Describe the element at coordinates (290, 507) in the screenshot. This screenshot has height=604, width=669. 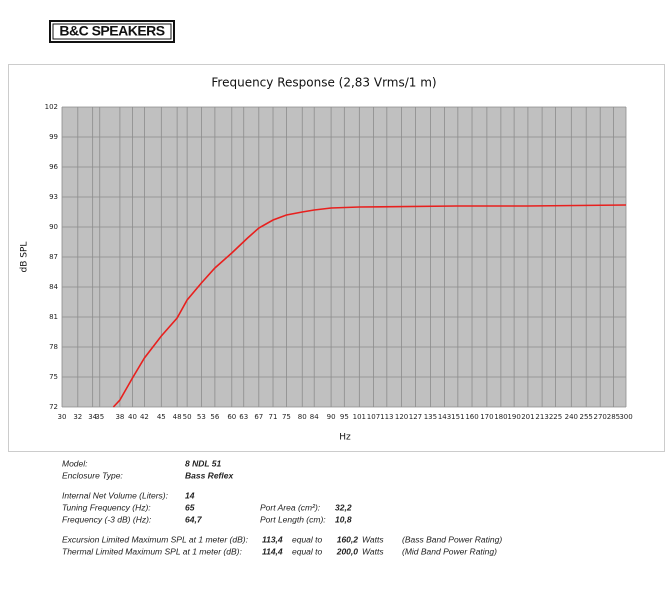
I see `spec-text: Port Area (cm²):` at that location.